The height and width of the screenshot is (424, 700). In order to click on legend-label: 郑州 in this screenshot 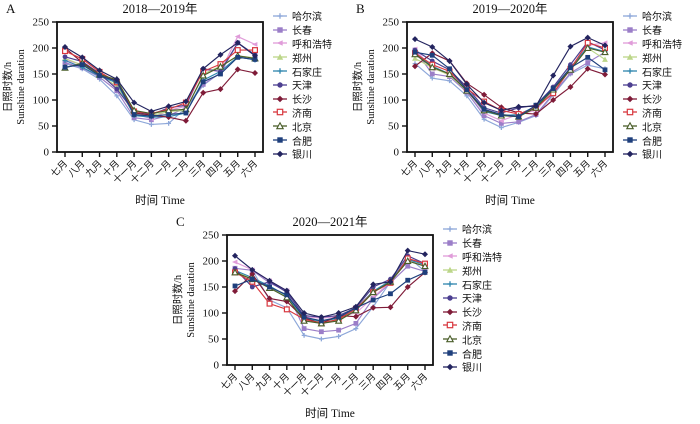, I will do `click(302, 59)`.